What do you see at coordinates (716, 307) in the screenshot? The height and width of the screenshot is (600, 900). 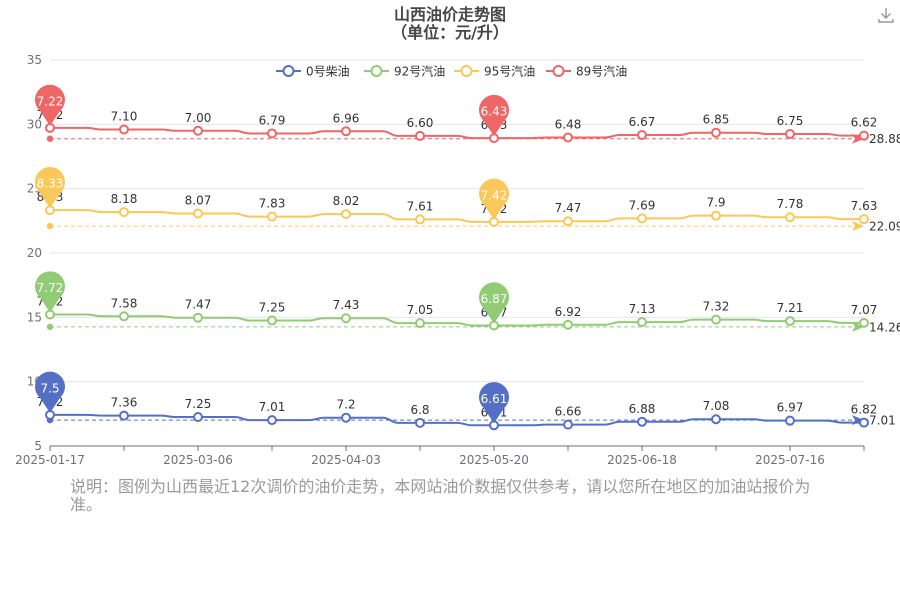 I see `data-label: 7.32` at bounding box center [716, 307].